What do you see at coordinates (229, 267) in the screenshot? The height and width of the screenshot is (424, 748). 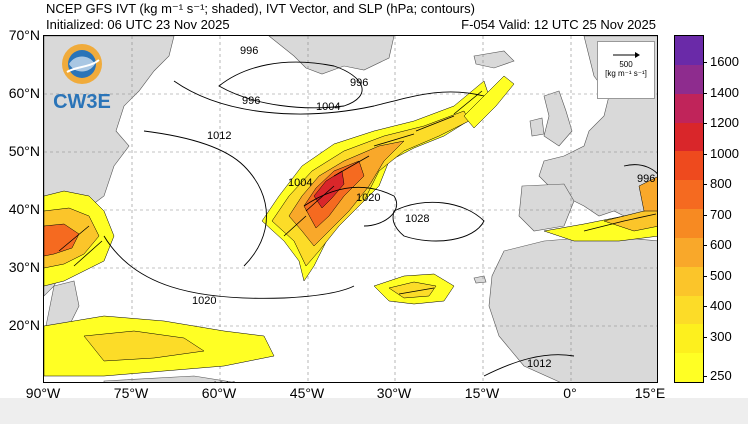 I see `slp-1020-center` at bounding box center [229, 267].